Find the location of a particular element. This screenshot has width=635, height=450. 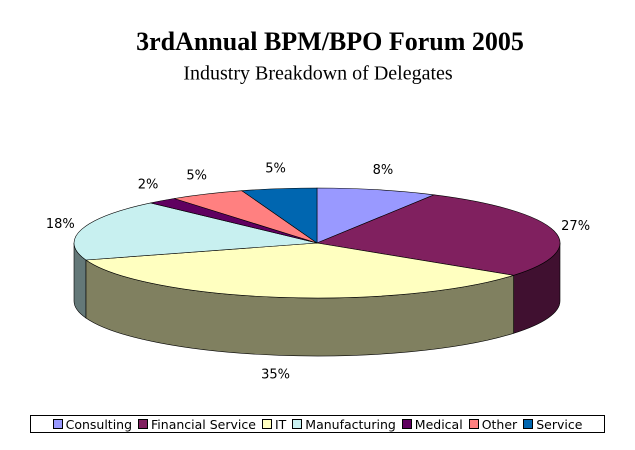

data-label: 8% is located at coordinates (383, 170).